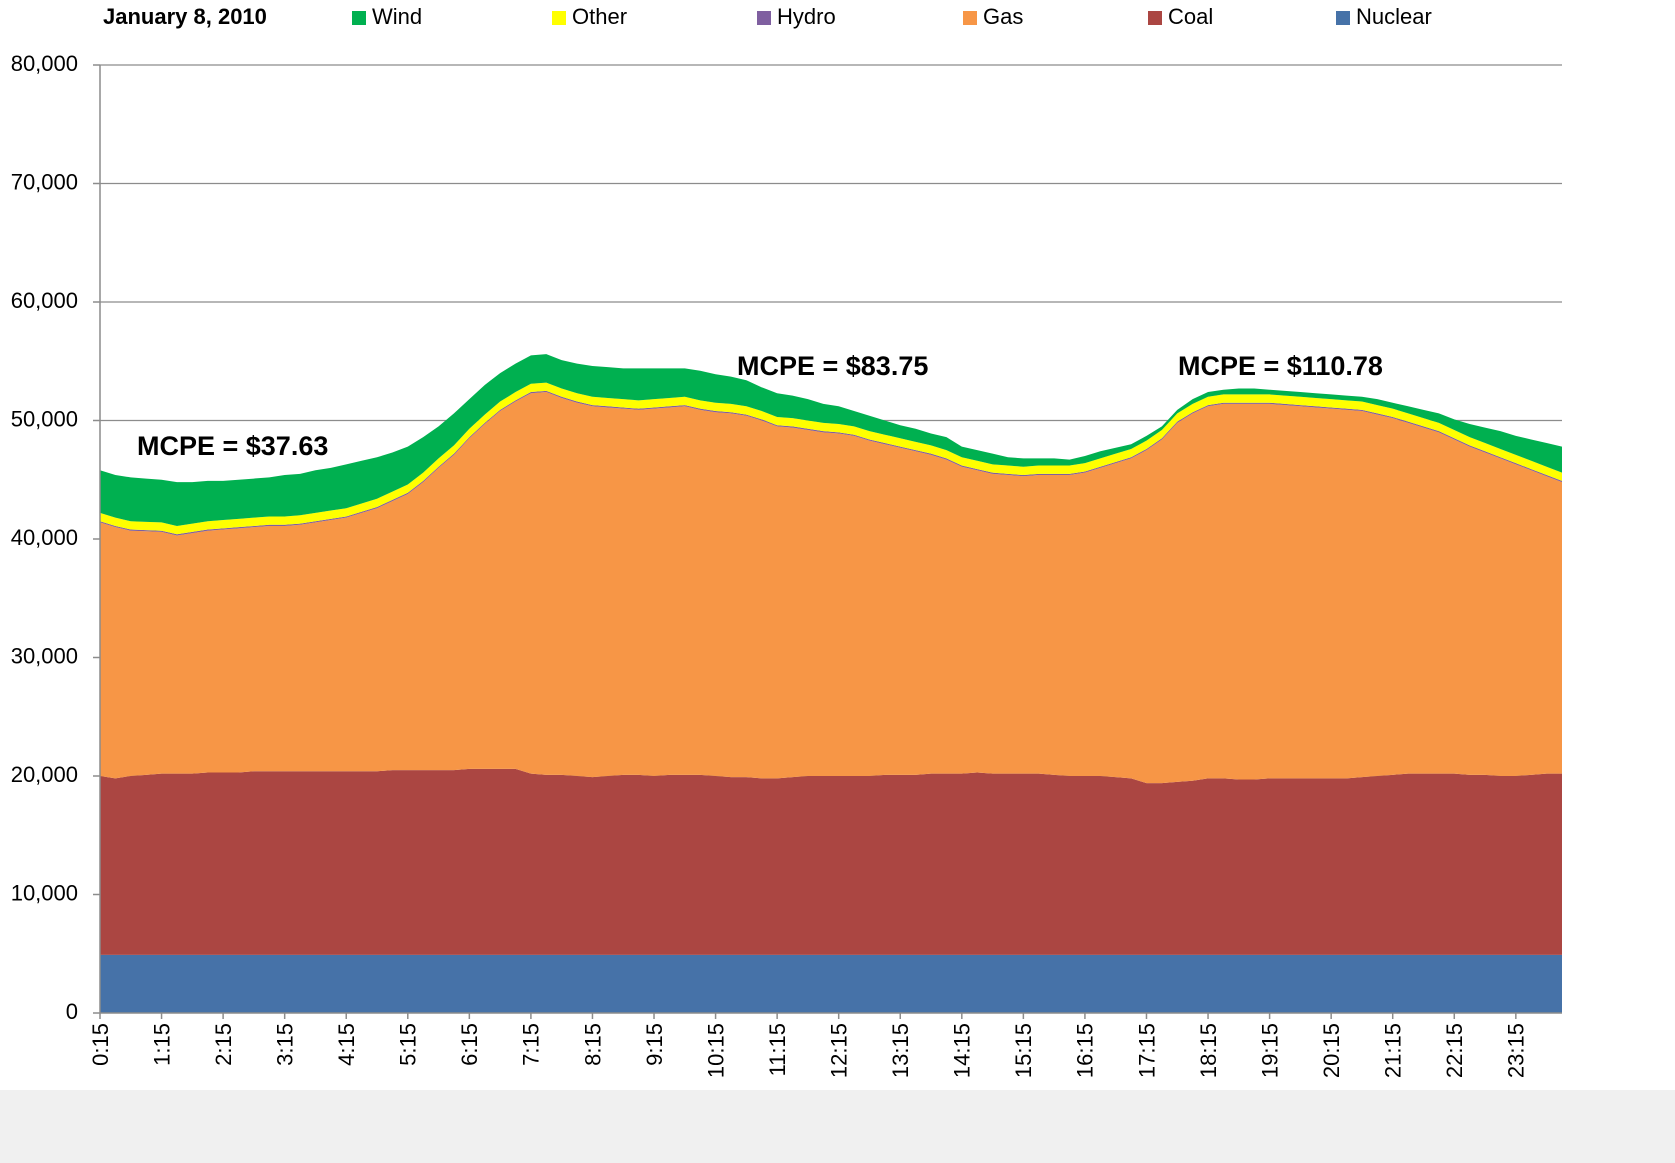 This screenshot has height=1163, width=1675. Describe the element at coordinates (531, 1044) in the screenshot. I see `x-tick-label: 7:15` at that location.